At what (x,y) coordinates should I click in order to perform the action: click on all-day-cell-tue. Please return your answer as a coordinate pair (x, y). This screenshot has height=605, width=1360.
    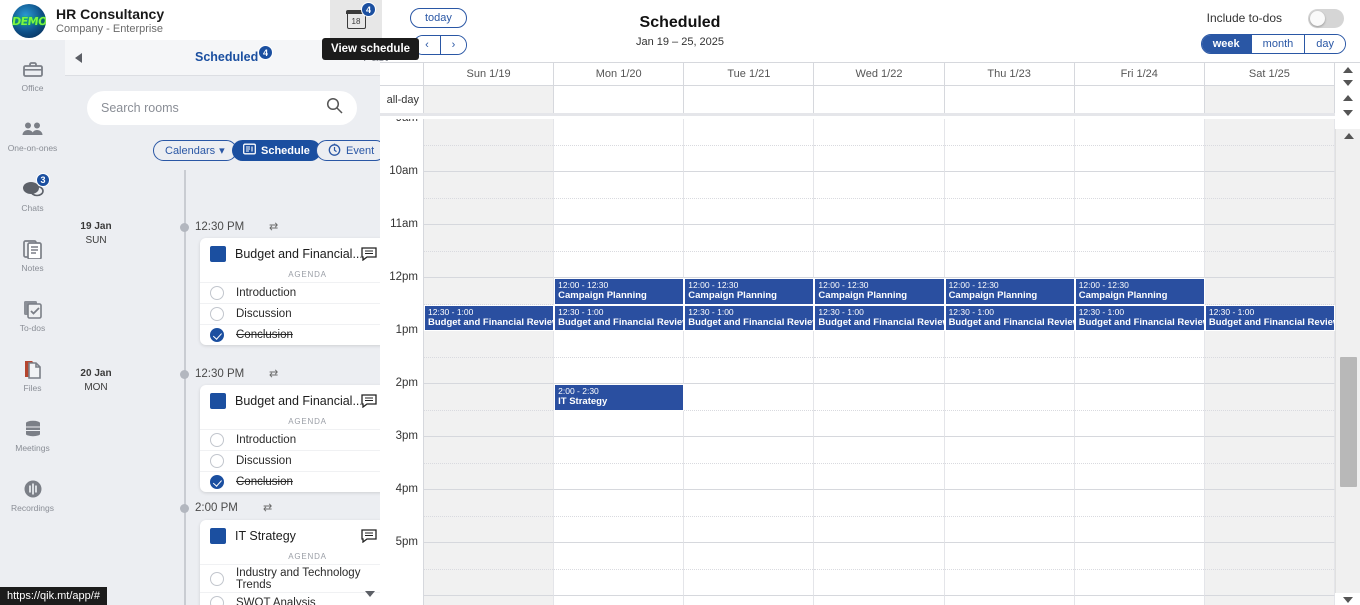
    Looking at the image, I should click on (749, 99).